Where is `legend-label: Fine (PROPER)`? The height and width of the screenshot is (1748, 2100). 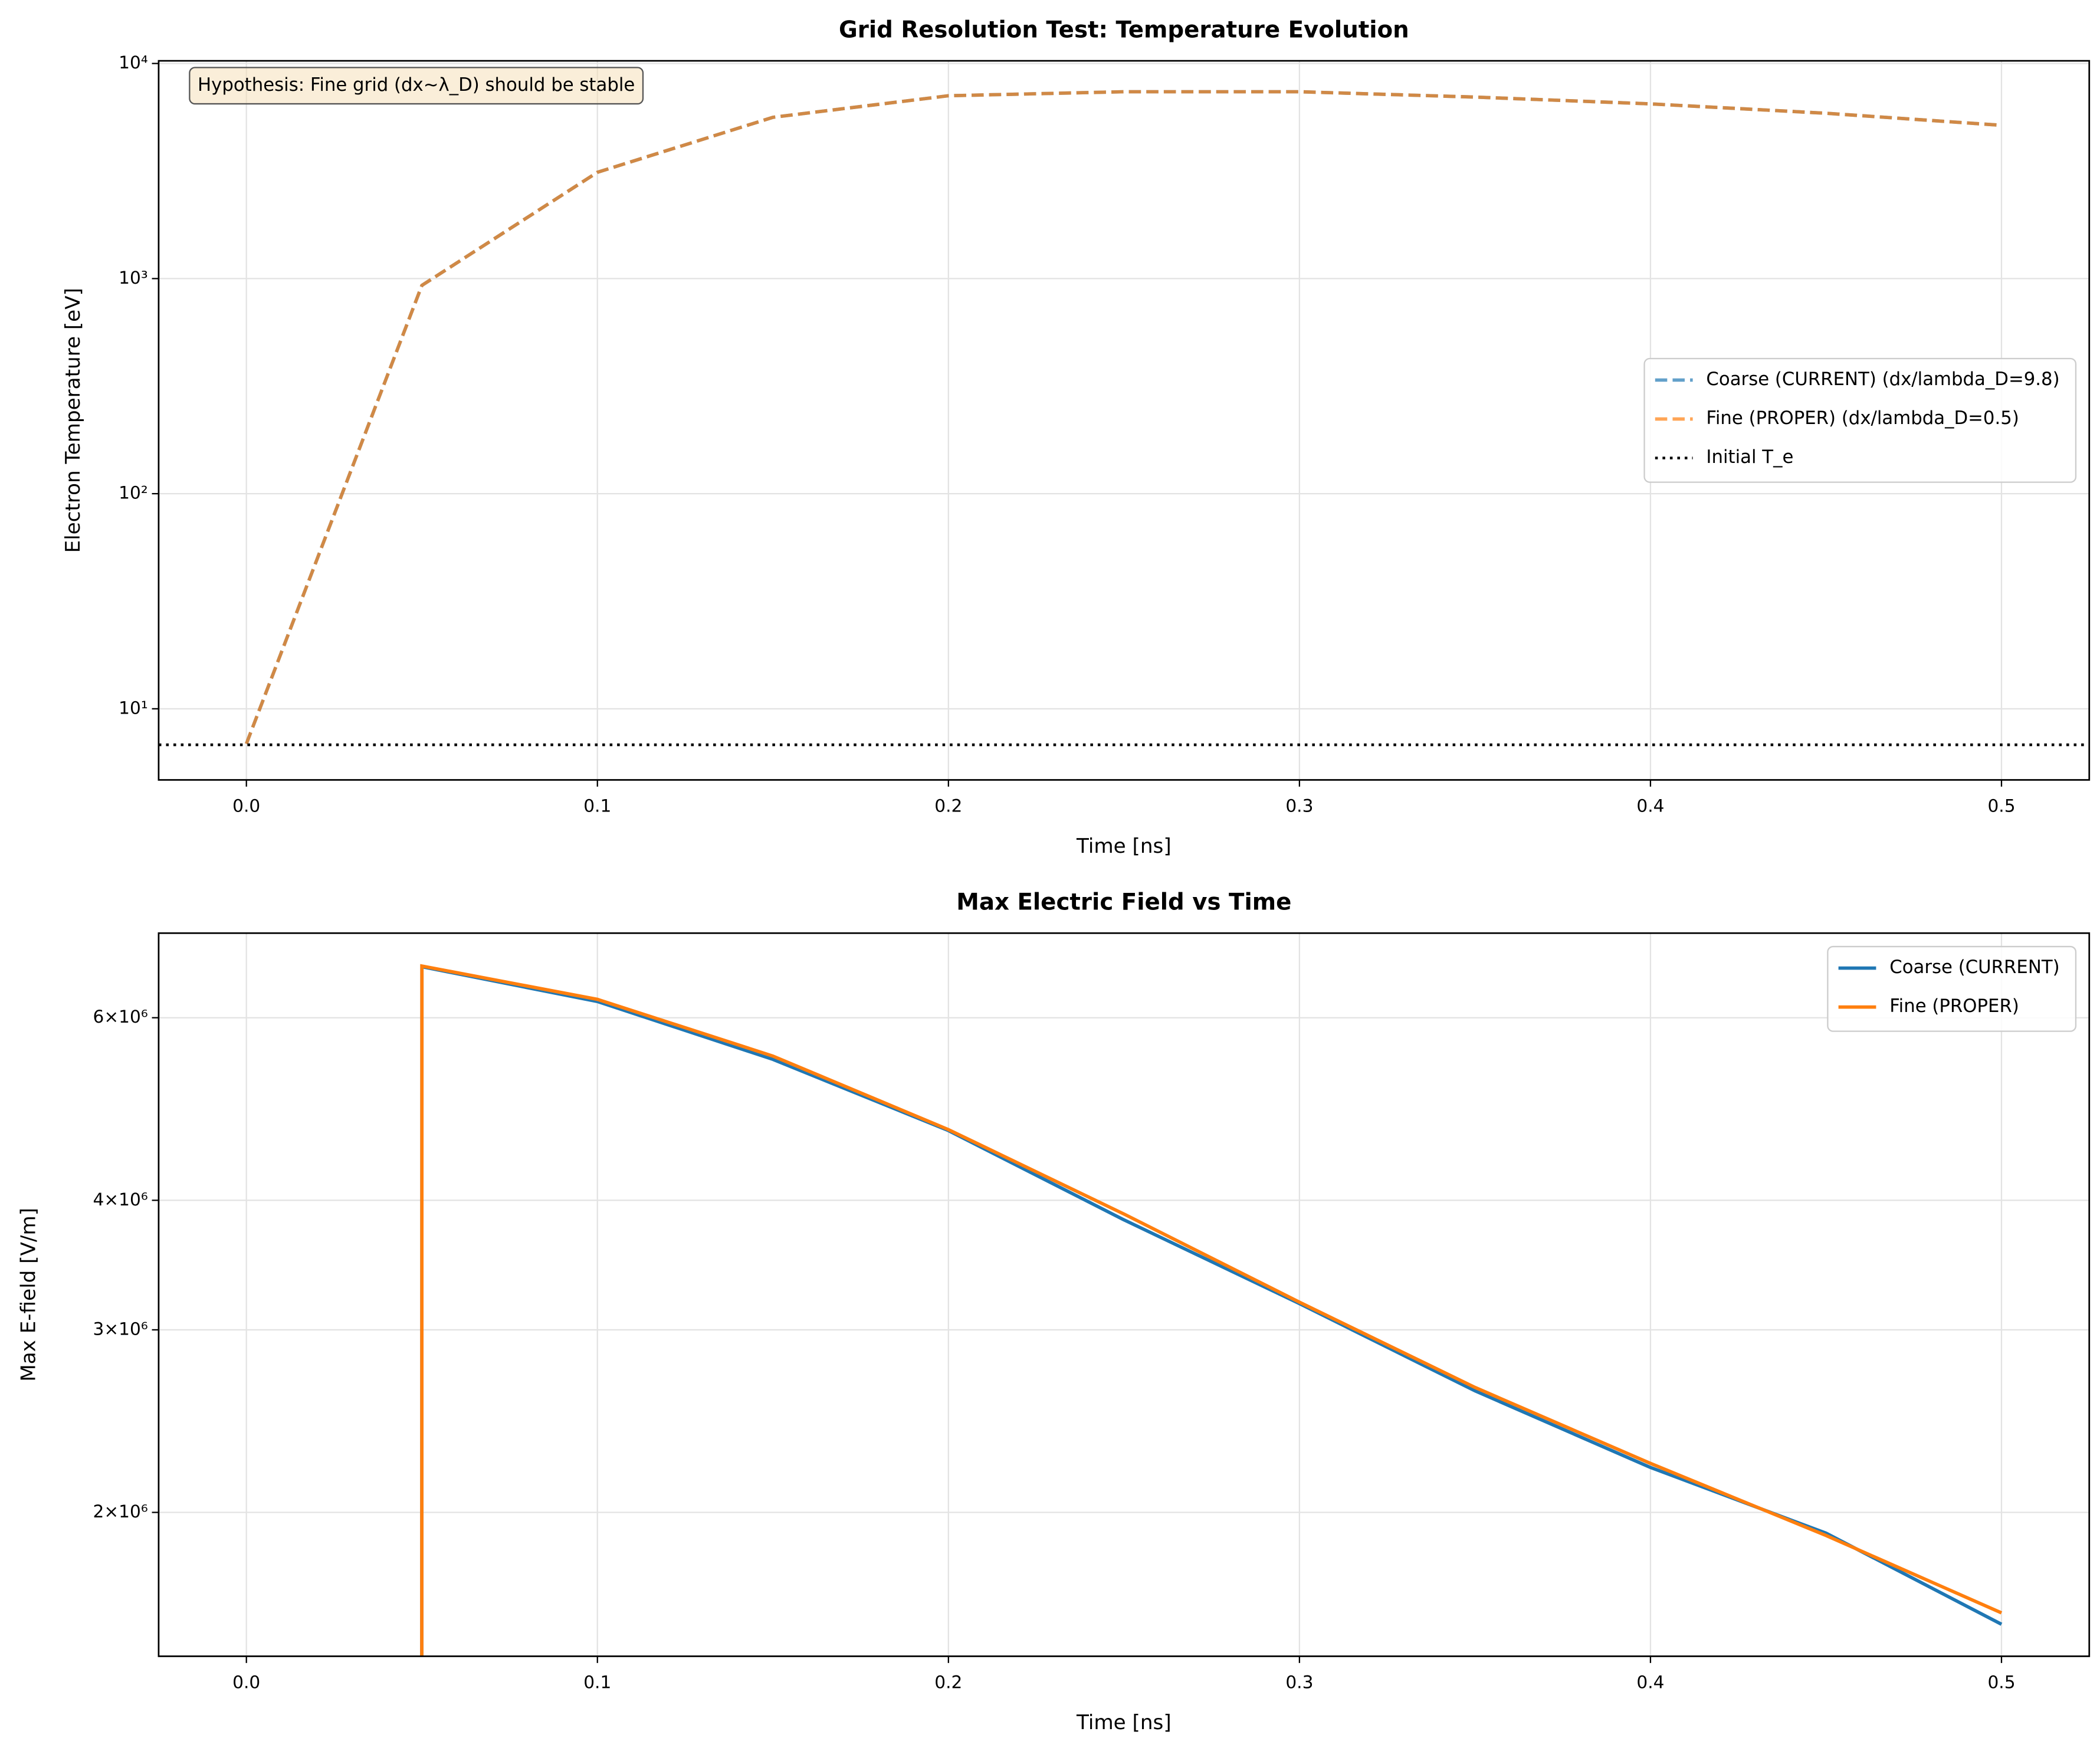
legend-label: Fine (PROPER) is located at coordinates (1954, 1006).